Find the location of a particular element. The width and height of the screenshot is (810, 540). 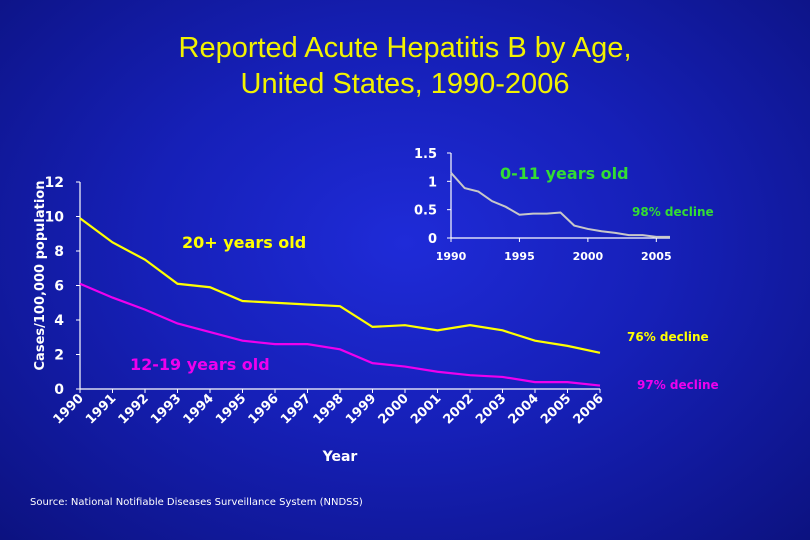

main-y-tick-label: 10 is located at coordinates (55, 218).